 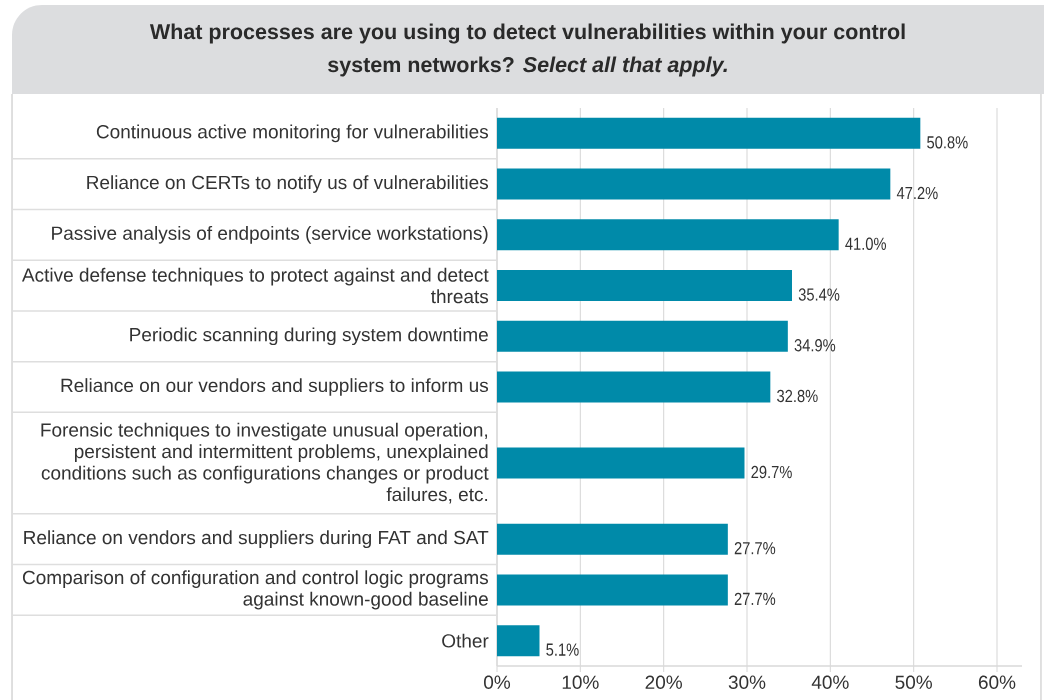 I want to click on data-label: 29.7%, so click(x=771, y=472).